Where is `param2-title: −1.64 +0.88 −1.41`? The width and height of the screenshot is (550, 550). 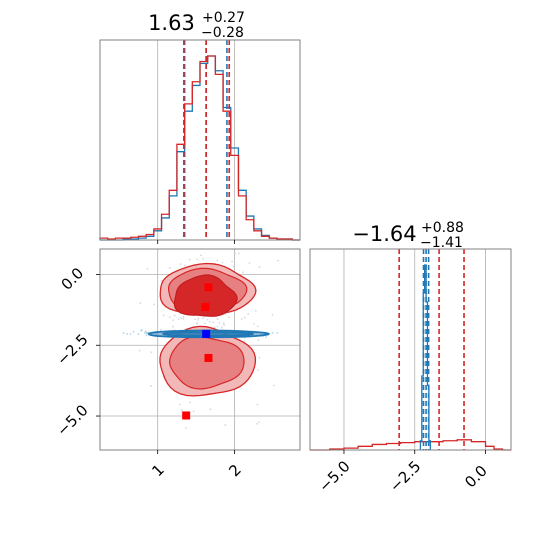
param2-title: −1.64 +0.88 −1.41 is located at coordinates (410, 234).